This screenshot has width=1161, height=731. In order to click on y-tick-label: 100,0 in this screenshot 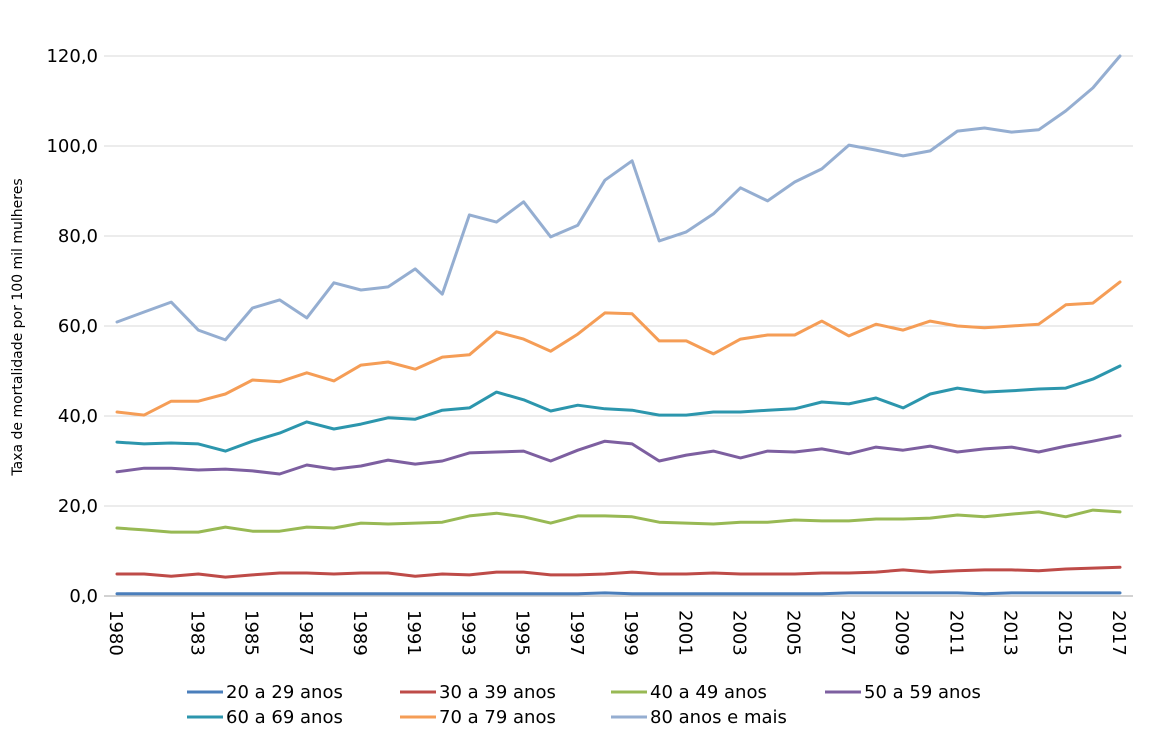, I will do `click(72, 146)`.